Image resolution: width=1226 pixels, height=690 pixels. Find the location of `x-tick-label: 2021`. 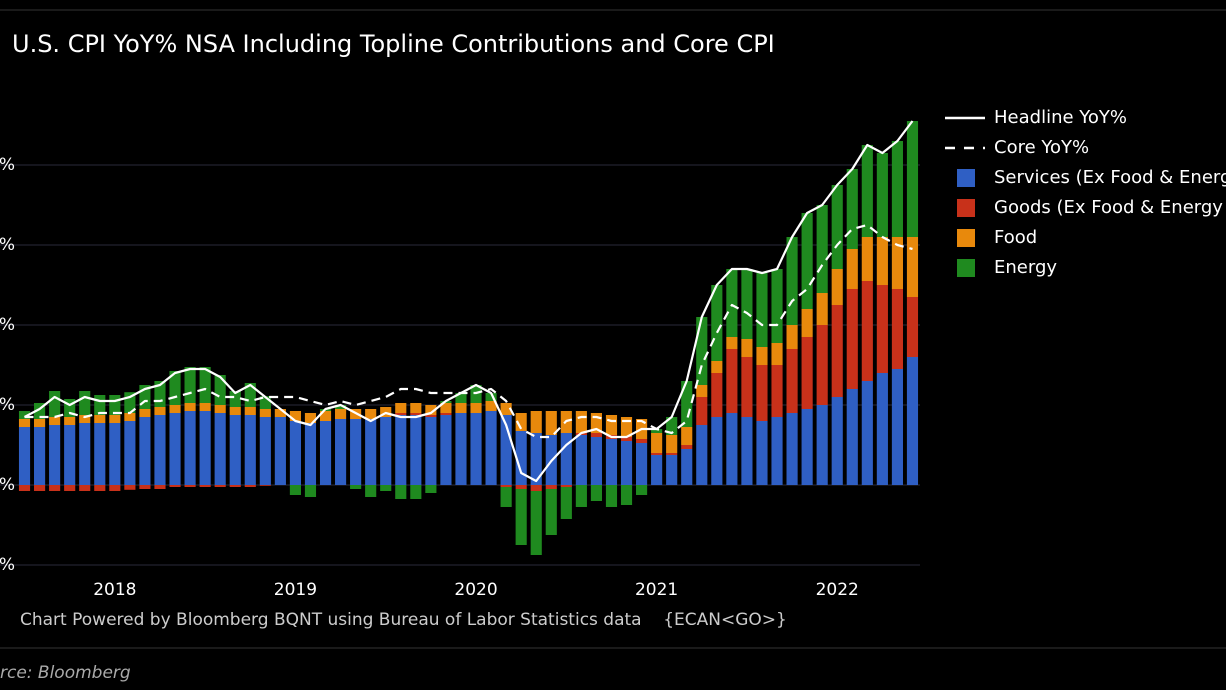

x-tick-label: 2021 is located at coordinates (656, 590).